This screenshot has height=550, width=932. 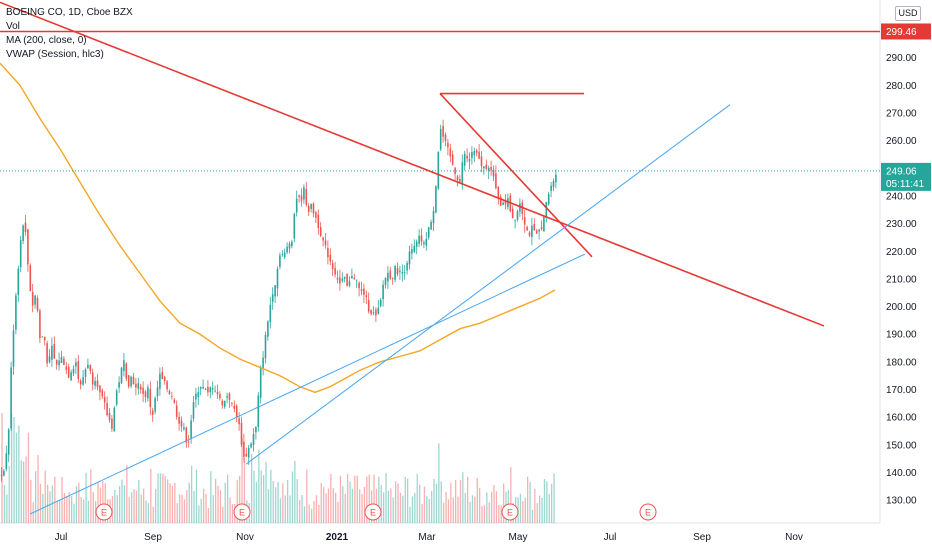 I want to click on x-tick-label: Jul, so click(x=61, y=537).